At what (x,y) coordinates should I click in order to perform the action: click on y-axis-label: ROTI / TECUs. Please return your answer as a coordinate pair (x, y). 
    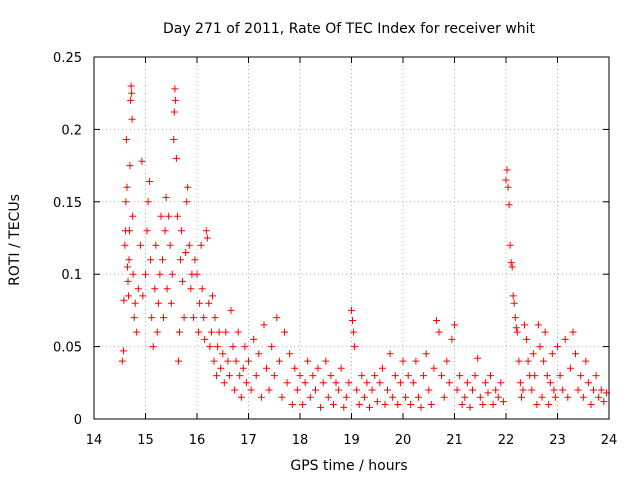
    Looking at the image, I should click on (15, 240).